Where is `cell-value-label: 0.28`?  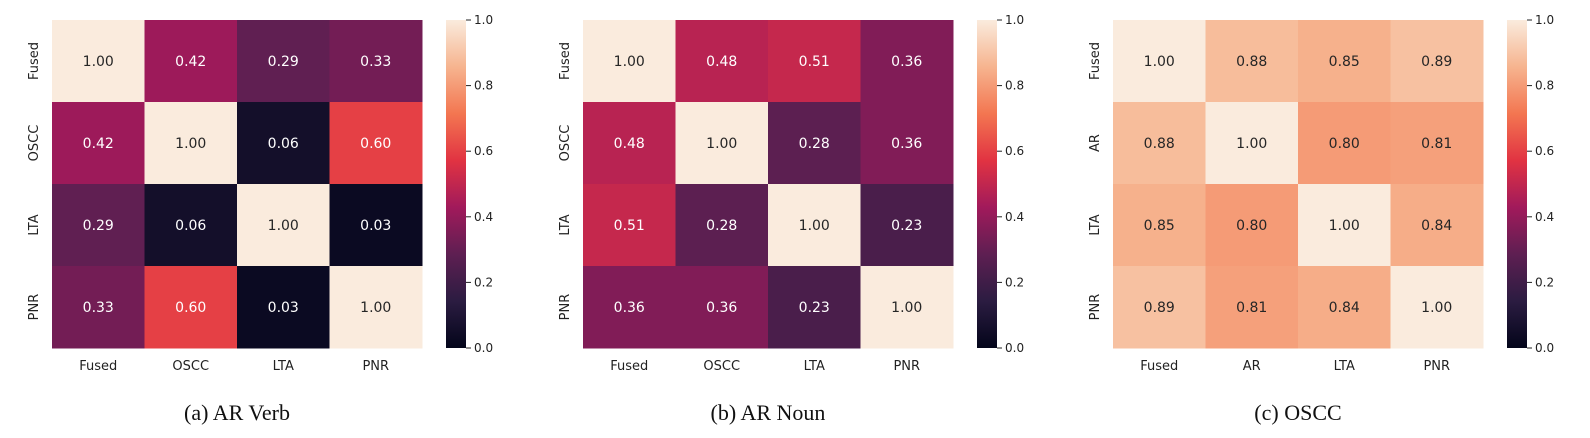 cell-value-label: 0.28 is located at coordinates (721, 226).